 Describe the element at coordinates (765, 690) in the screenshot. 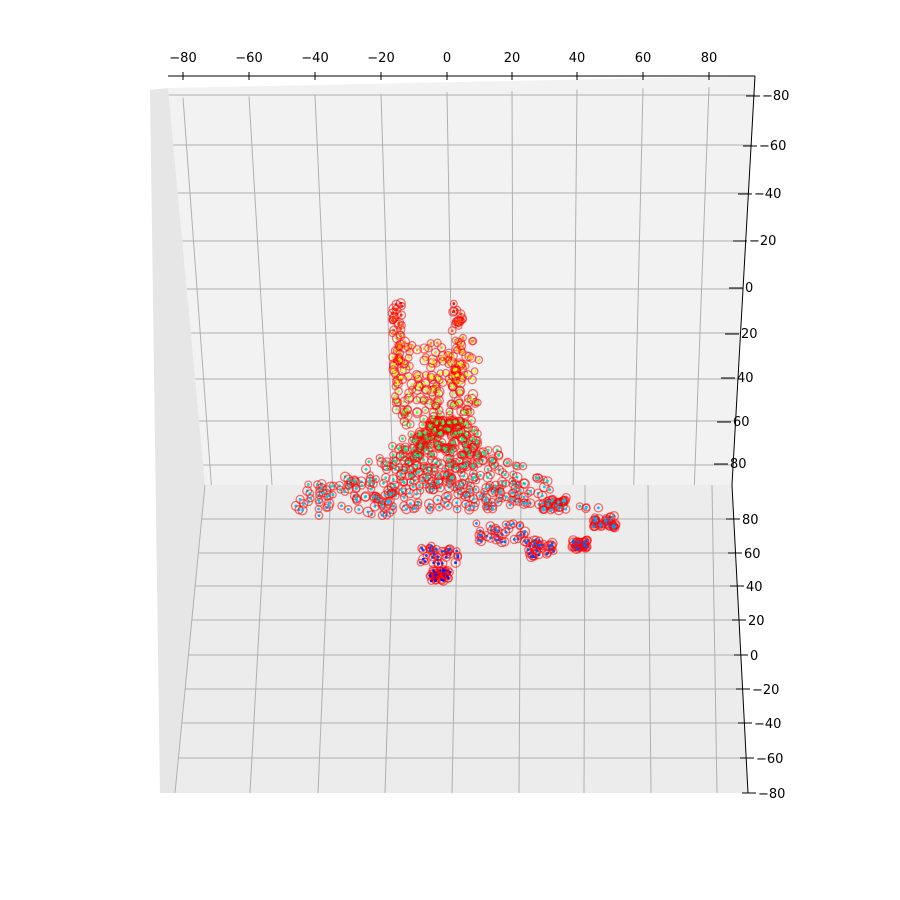

I see `y-tick-label: −20` at that location.